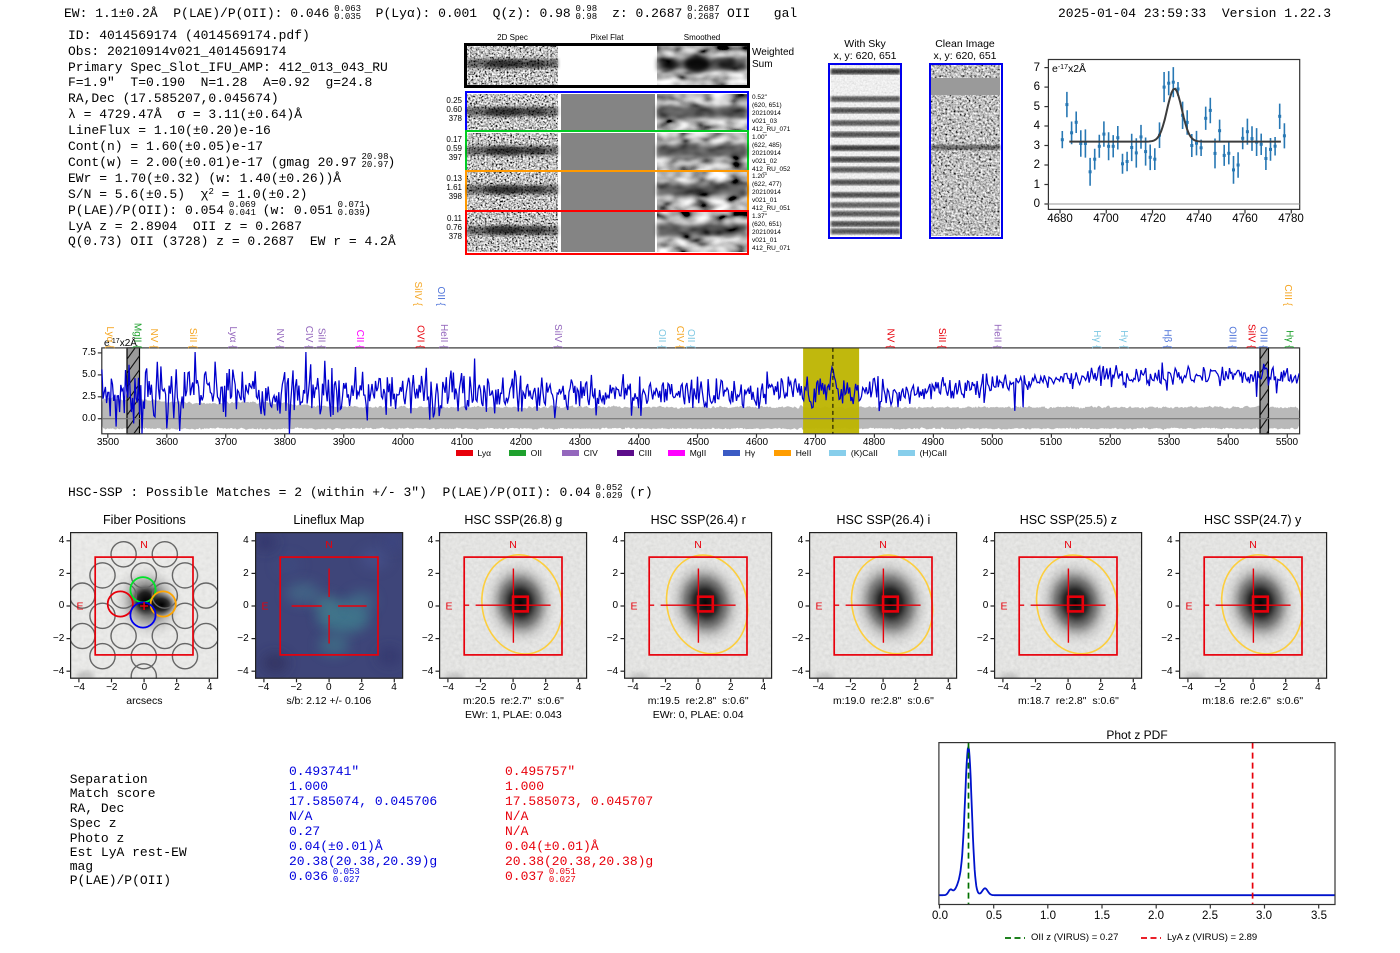  What do you see at coordinates (1287, 295) in the screenshot?
I see `svg-text: CIII {` at bounding box center [1287, 295].